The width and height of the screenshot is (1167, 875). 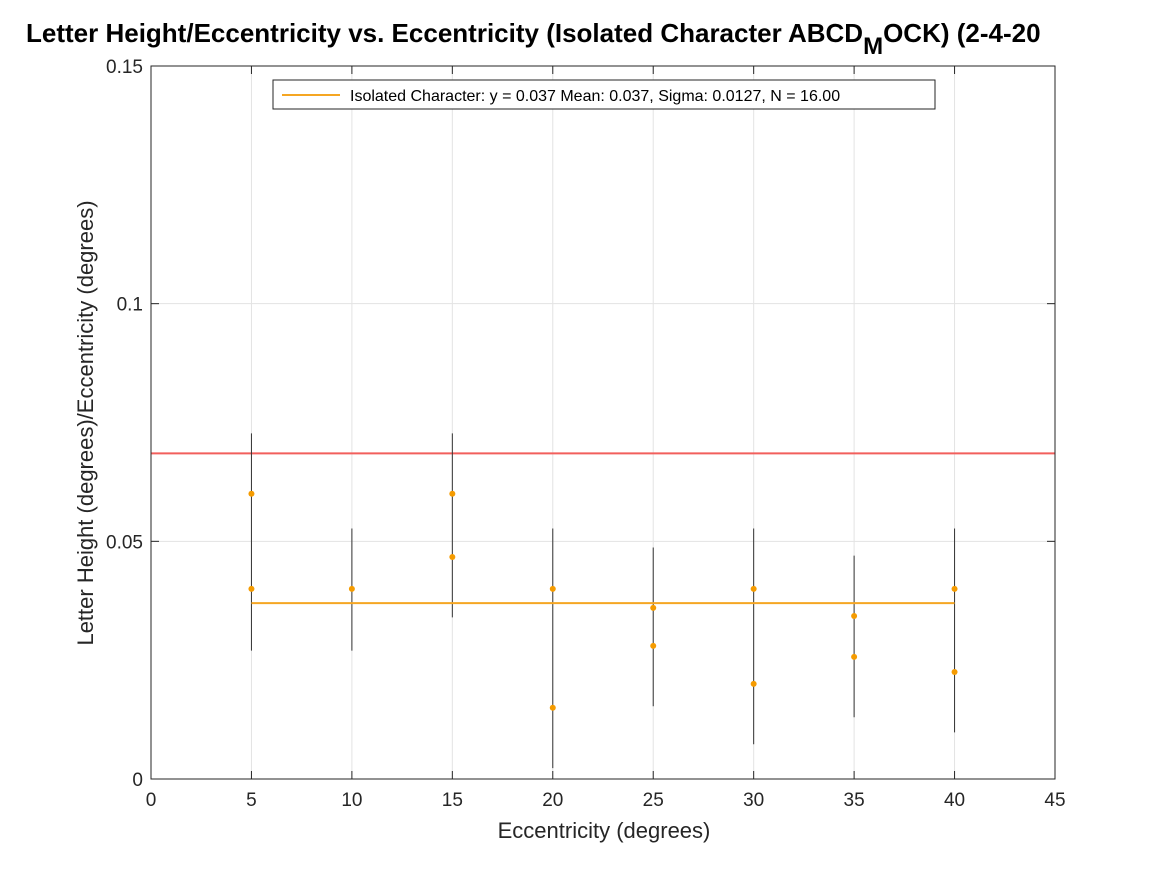 I want to click on y-tick-label: 0.05, so click(x=124, y=542).